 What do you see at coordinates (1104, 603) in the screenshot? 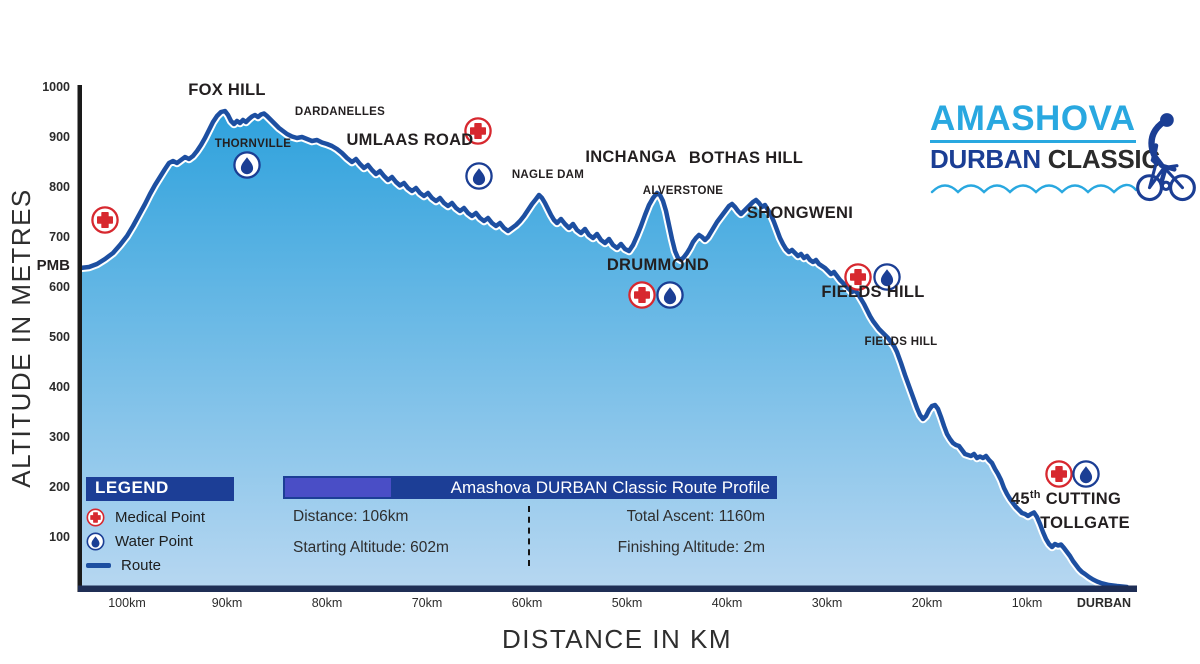
I see `x-tick-label: DURBAN` at bounding box center [1104, 603].